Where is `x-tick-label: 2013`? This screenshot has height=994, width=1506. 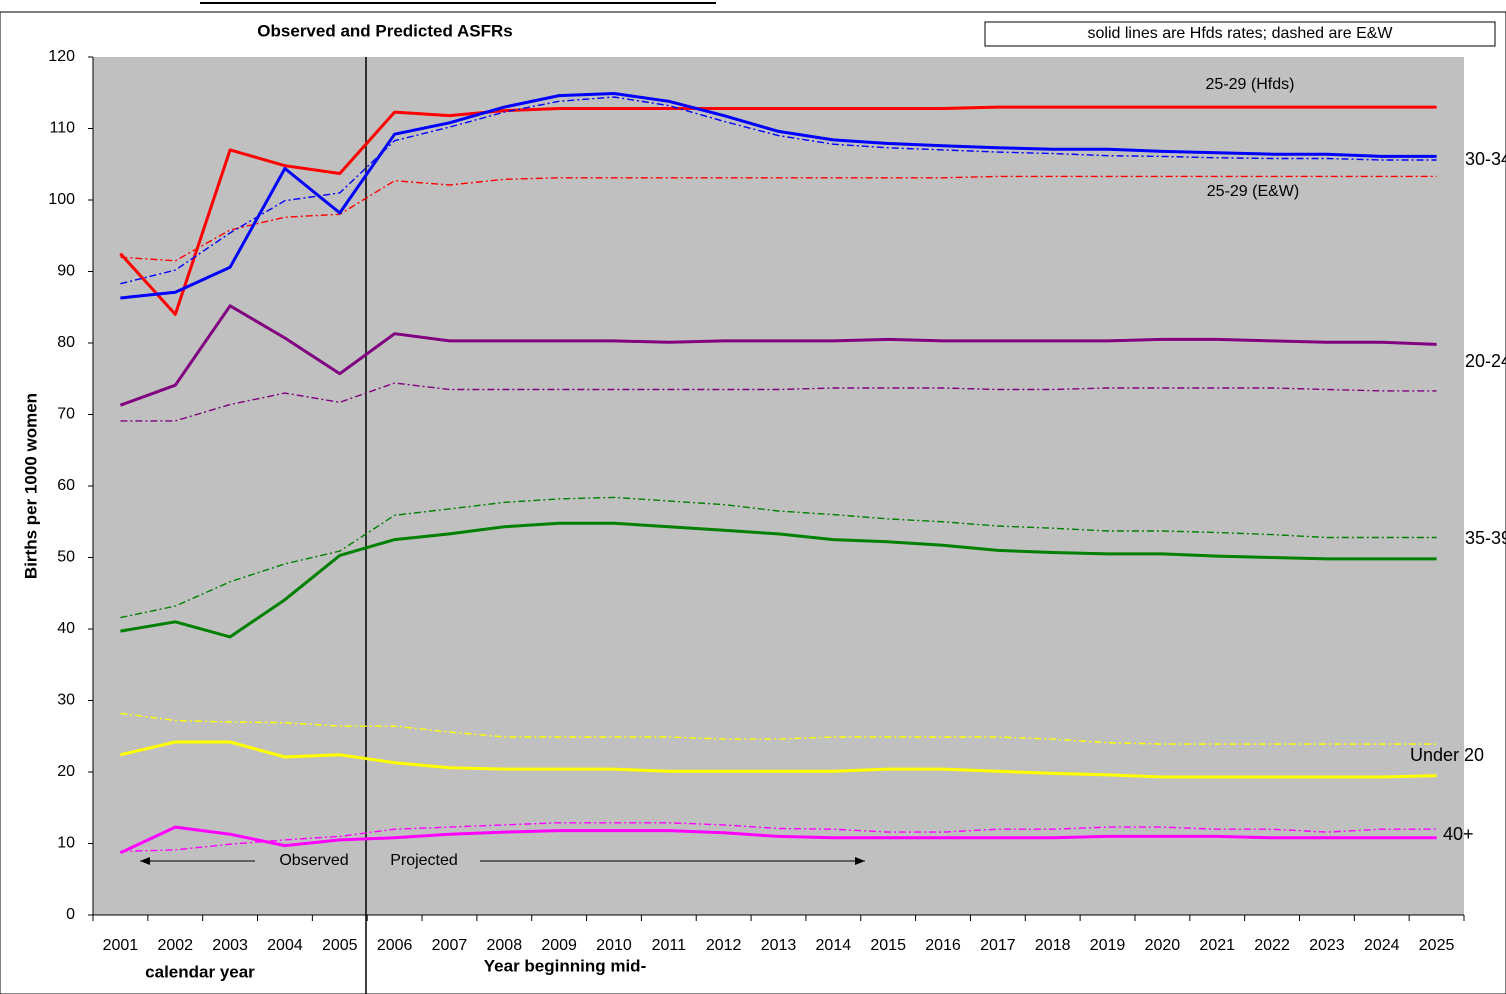 x-tick-label: 2013 is located at coordinates (779, 945).